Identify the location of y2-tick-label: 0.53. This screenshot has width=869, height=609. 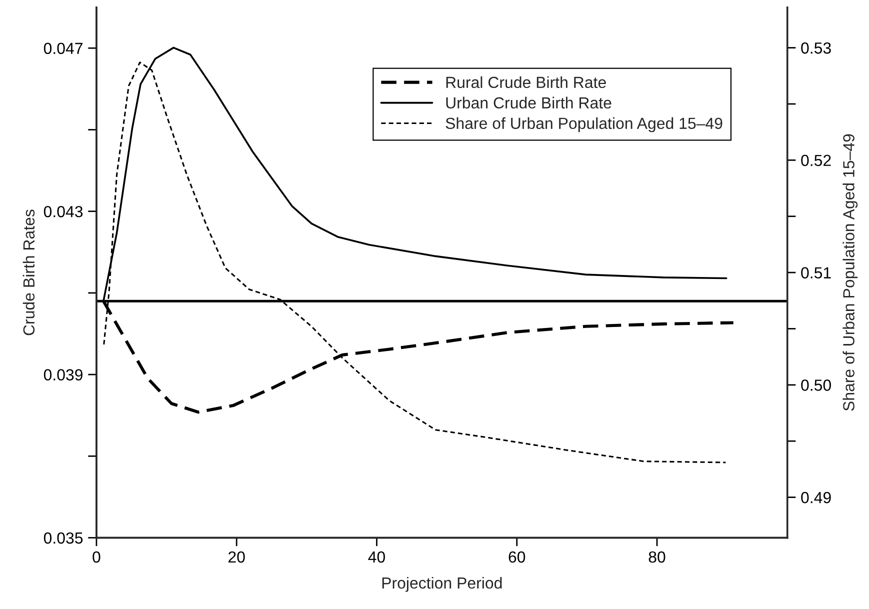
(816, 48).